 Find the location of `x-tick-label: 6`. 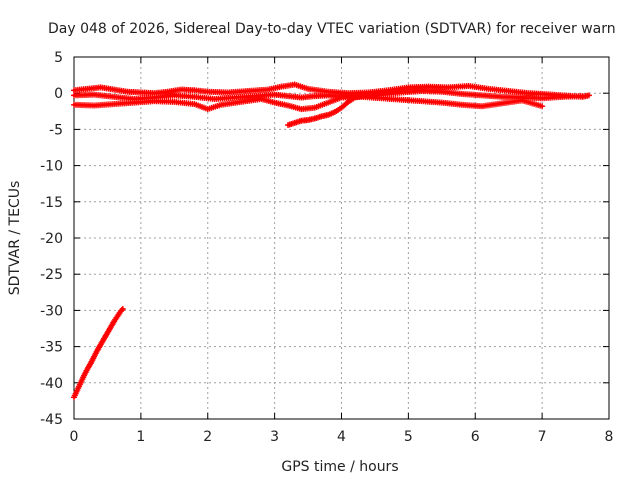

x-tick-label: 6 is located at coordinates (475, 437).